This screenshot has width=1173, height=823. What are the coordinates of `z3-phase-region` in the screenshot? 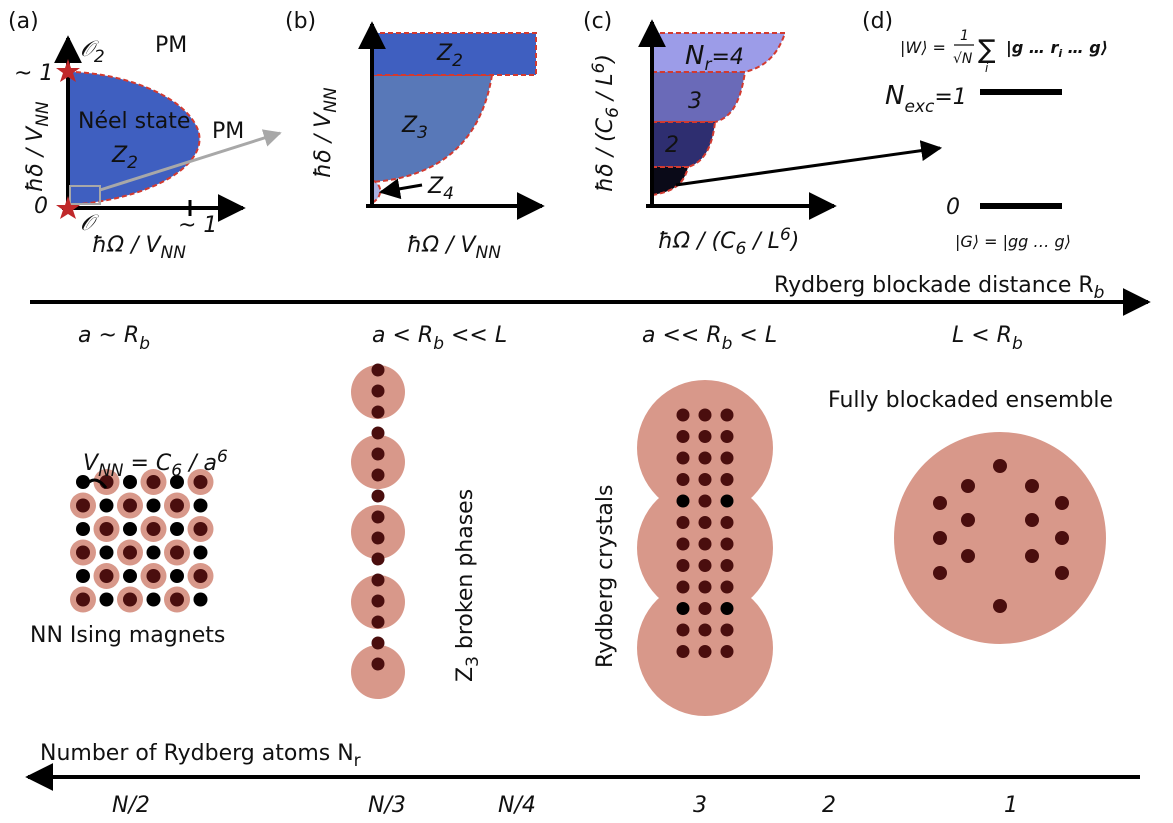 It's located at (432, 129).